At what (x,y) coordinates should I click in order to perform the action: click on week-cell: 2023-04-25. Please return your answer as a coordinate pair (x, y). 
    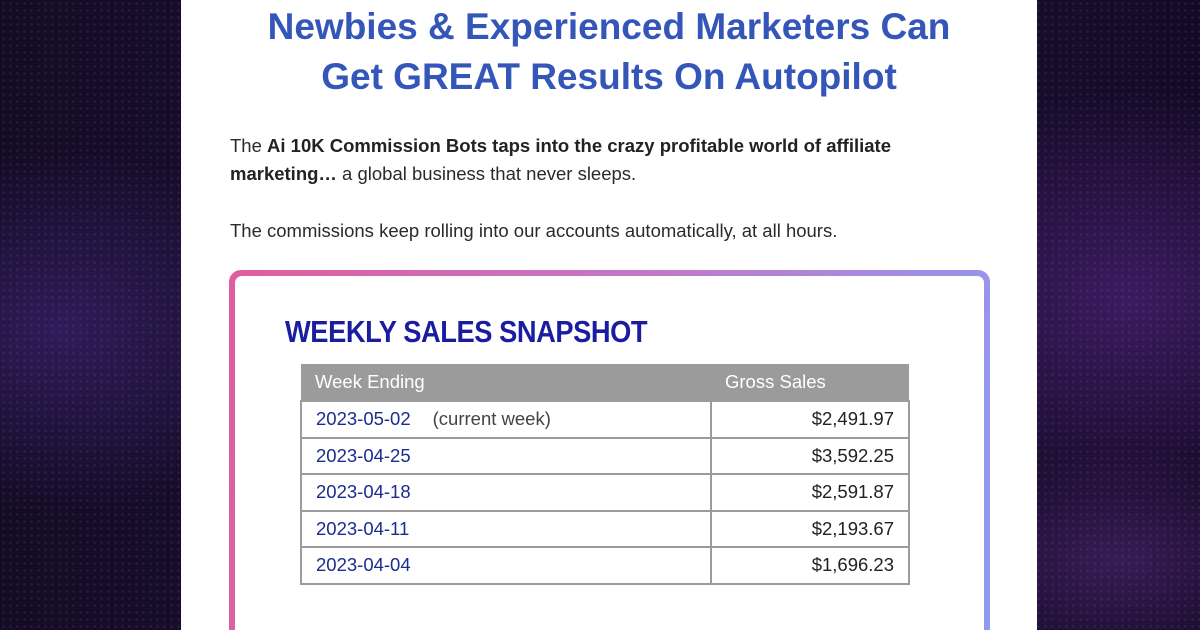
    Looking at the image, I should click on (506, 455).